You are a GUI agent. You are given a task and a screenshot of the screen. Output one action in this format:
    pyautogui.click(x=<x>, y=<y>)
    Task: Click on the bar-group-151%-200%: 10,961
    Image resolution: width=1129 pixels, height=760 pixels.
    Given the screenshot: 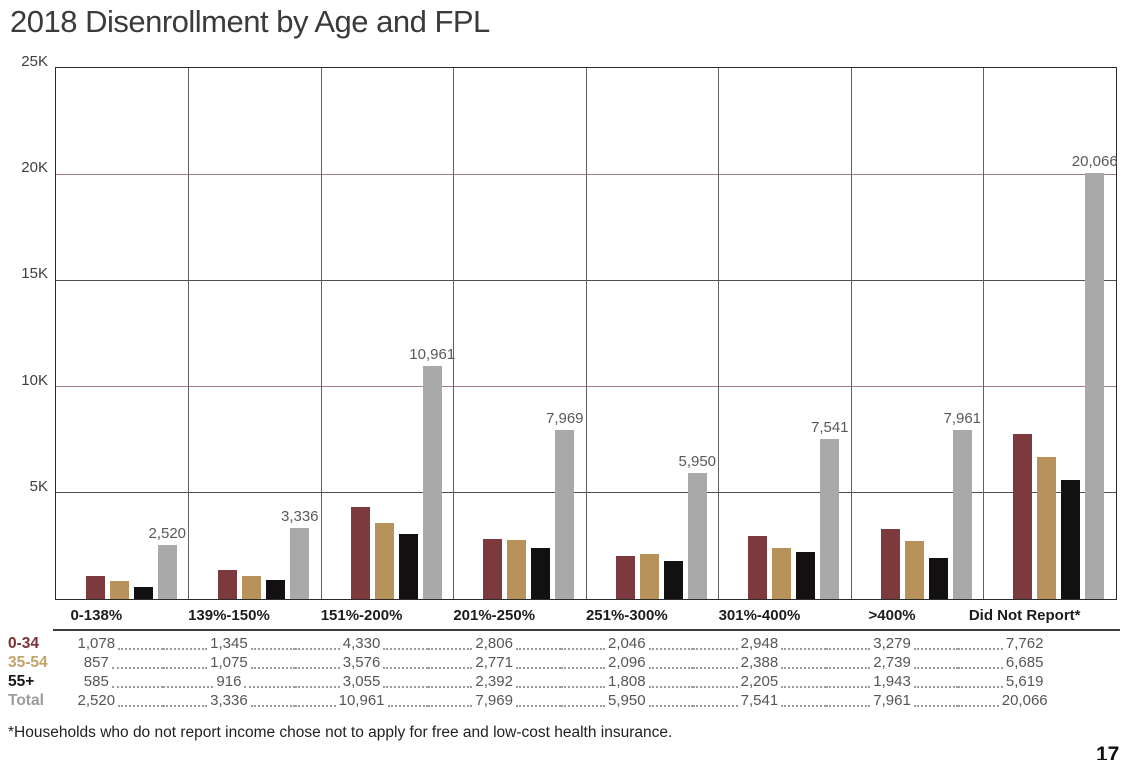 What is the action you would take?
    pyautogui.click(x=388, y=472)
    